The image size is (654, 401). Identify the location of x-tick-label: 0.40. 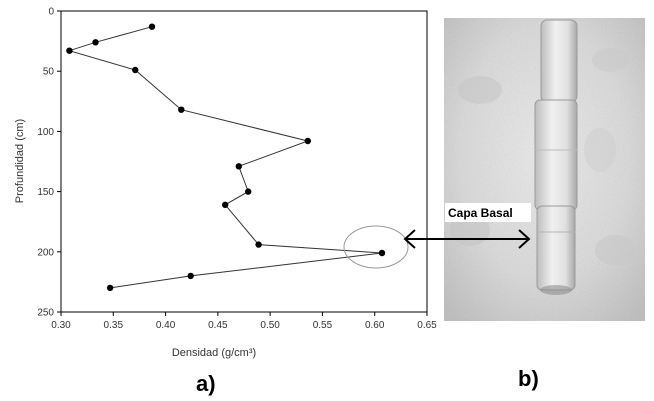
(166, 325).